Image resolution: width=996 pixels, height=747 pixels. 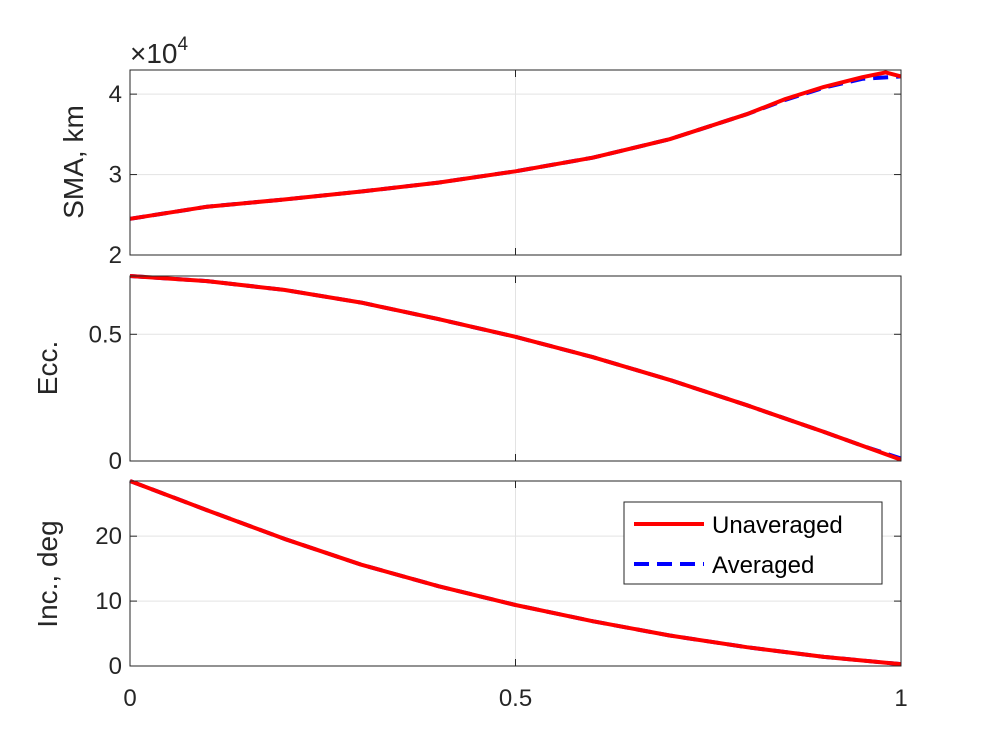 I want to click on inc-xtick-label: 0, so click(x=129, y=698).